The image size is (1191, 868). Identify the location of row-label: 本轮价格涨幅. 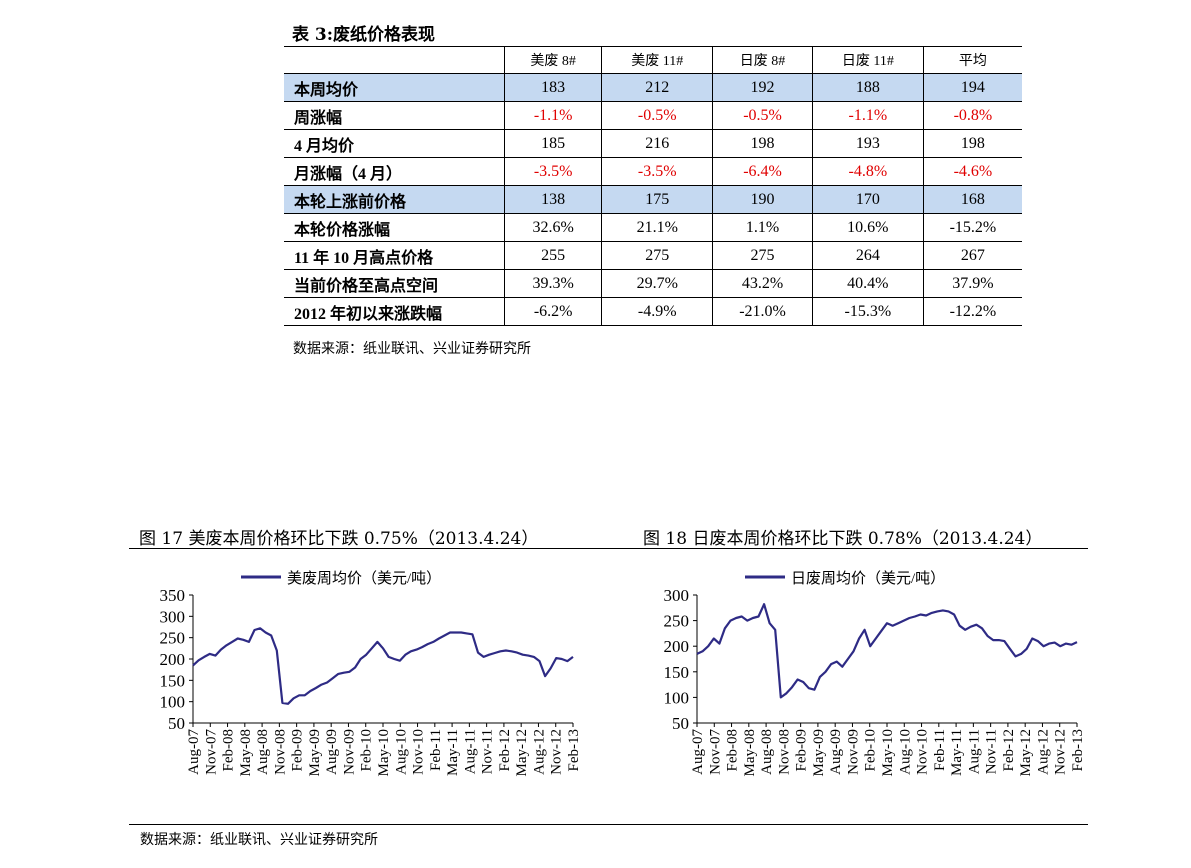
(394, 227).